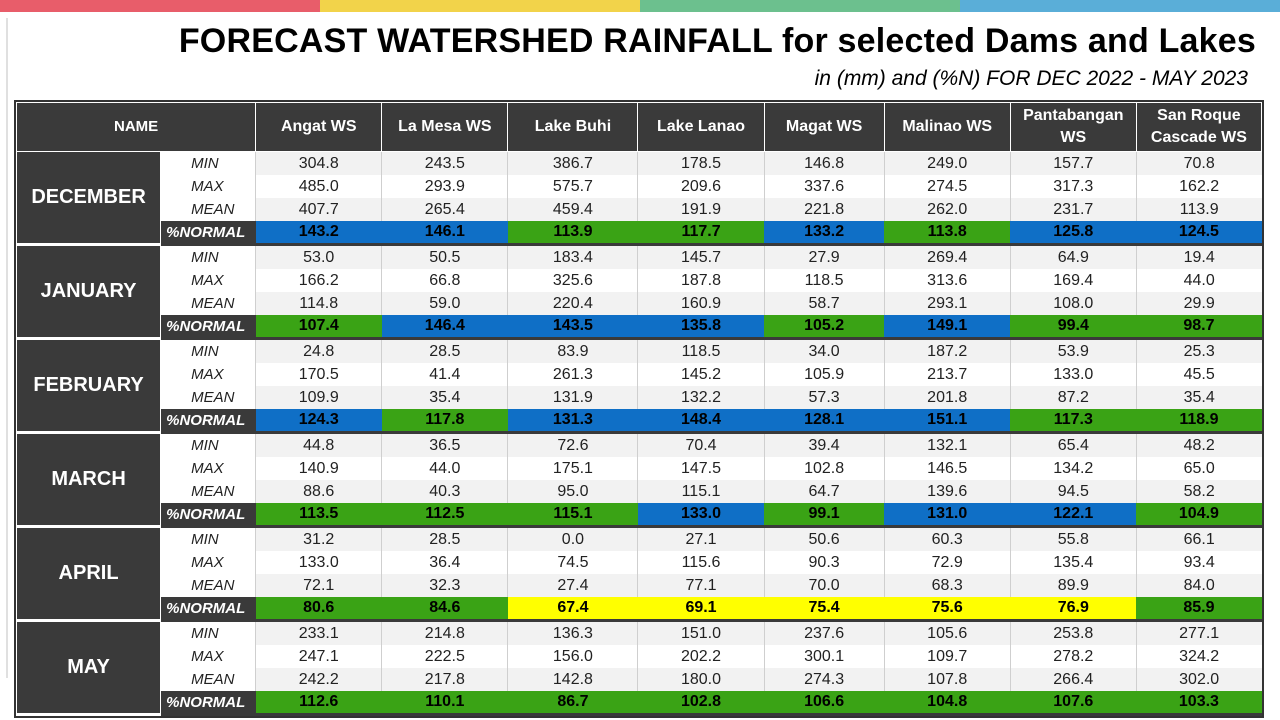  Describe the element at coordinates (318, 421) in the screenshot. I see `percent-normal-cell: 124.3` at that location.